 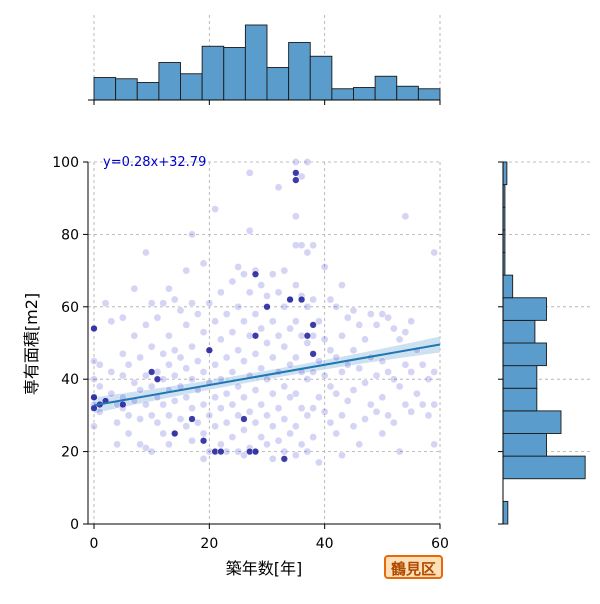 I want to click on x-axis-title: 築年数[年], so click(x=264, y=568).